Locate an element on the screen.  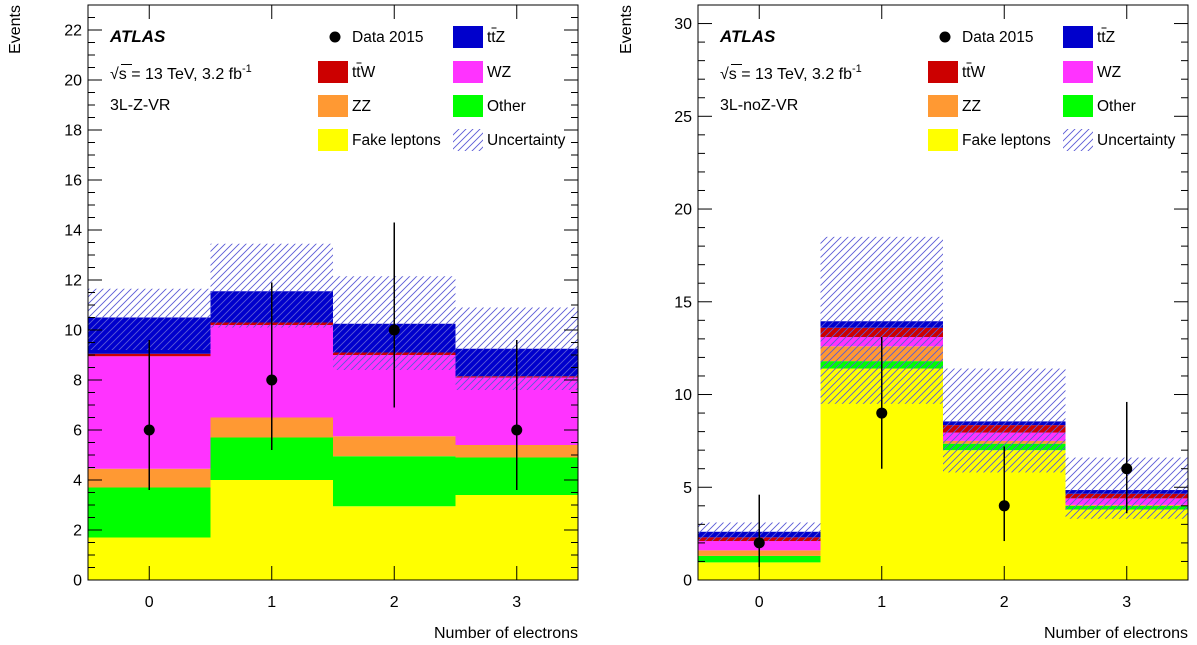
y-tick-label: 30 is located at coordinates (683, 24).